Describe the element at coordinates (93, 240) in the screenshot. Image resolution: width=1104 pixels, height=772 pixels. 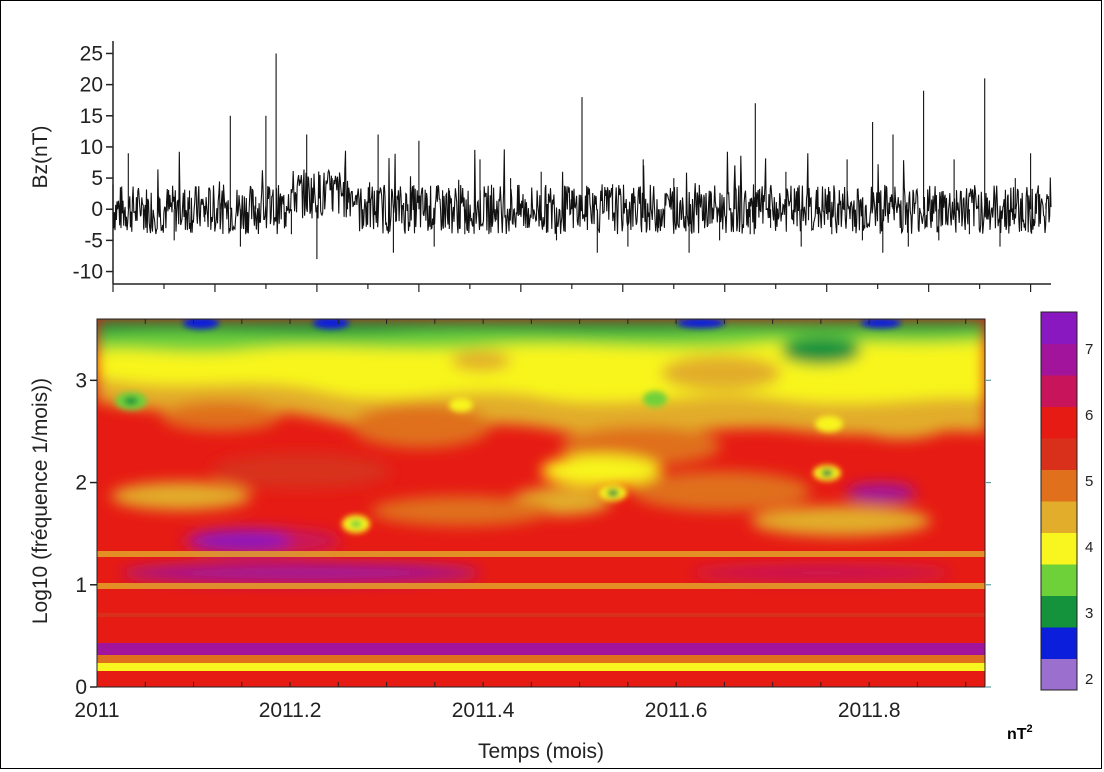
I see `bz-y-tick-label: -5` at that location.